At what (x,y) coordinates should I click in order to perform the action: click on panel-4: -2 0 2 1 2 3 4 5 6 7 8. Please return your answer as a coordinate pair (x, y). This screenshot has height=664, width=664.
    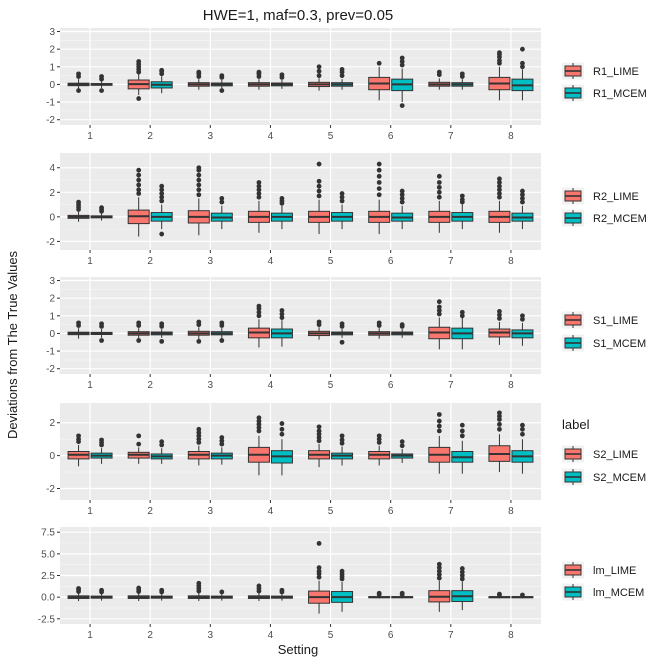
    Looking at the image, I should click on (293, 460).